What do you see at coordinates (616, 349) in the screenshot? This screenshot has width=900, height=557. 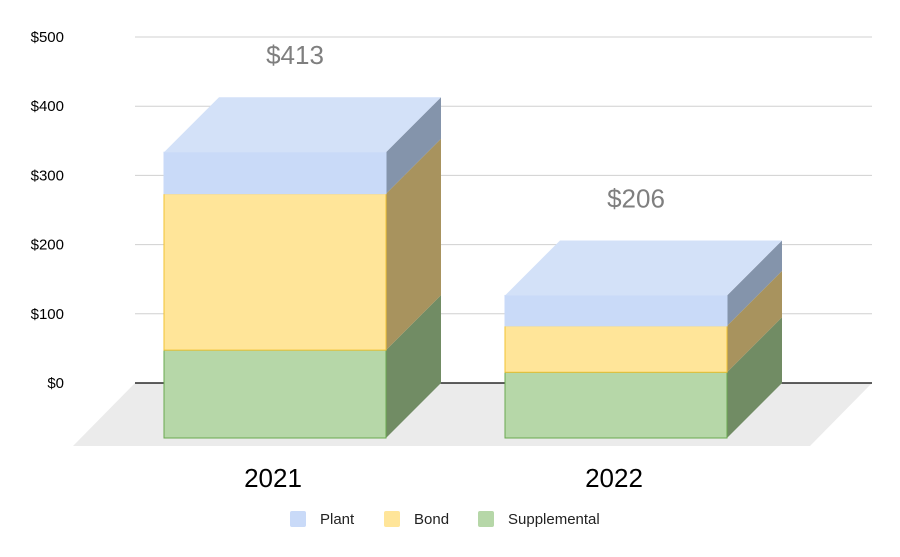 I see `bar-segment-bond-2022` at bounding box center [616, 349].